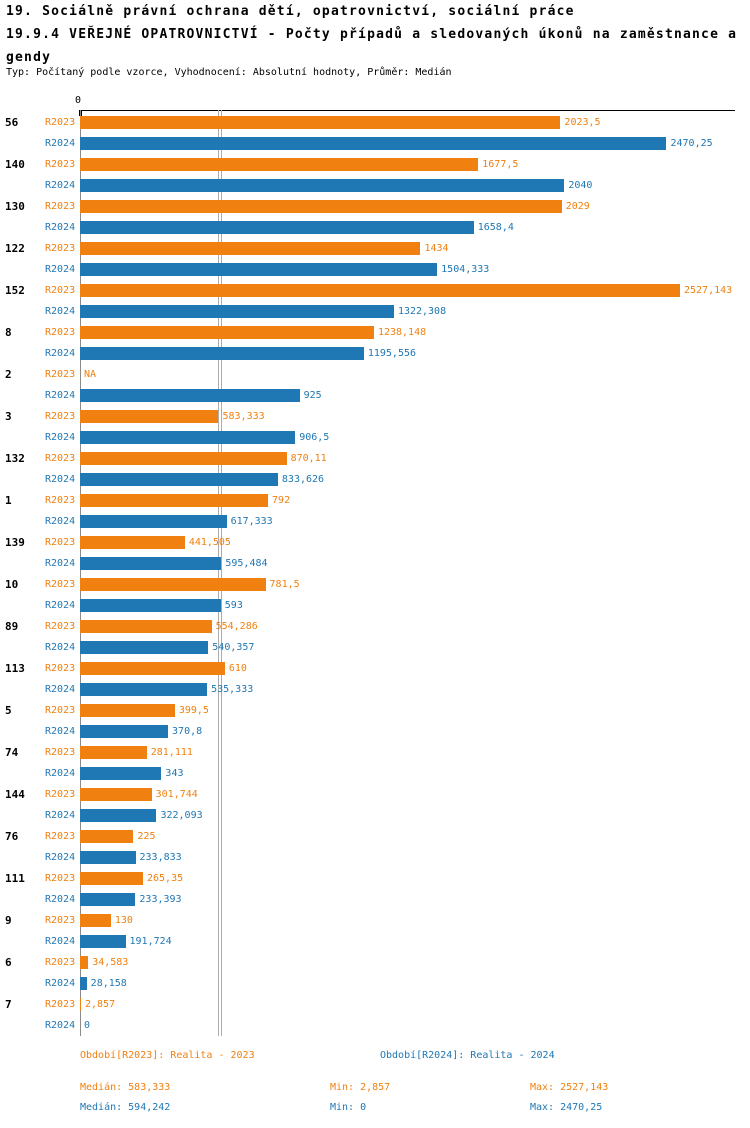 Image resolution: width=750 pixels, height=1128 pixels. Describe the element at coordinates (375, 143) in the screenshot. I see `chart-row: R2024 2470,25` at that location.